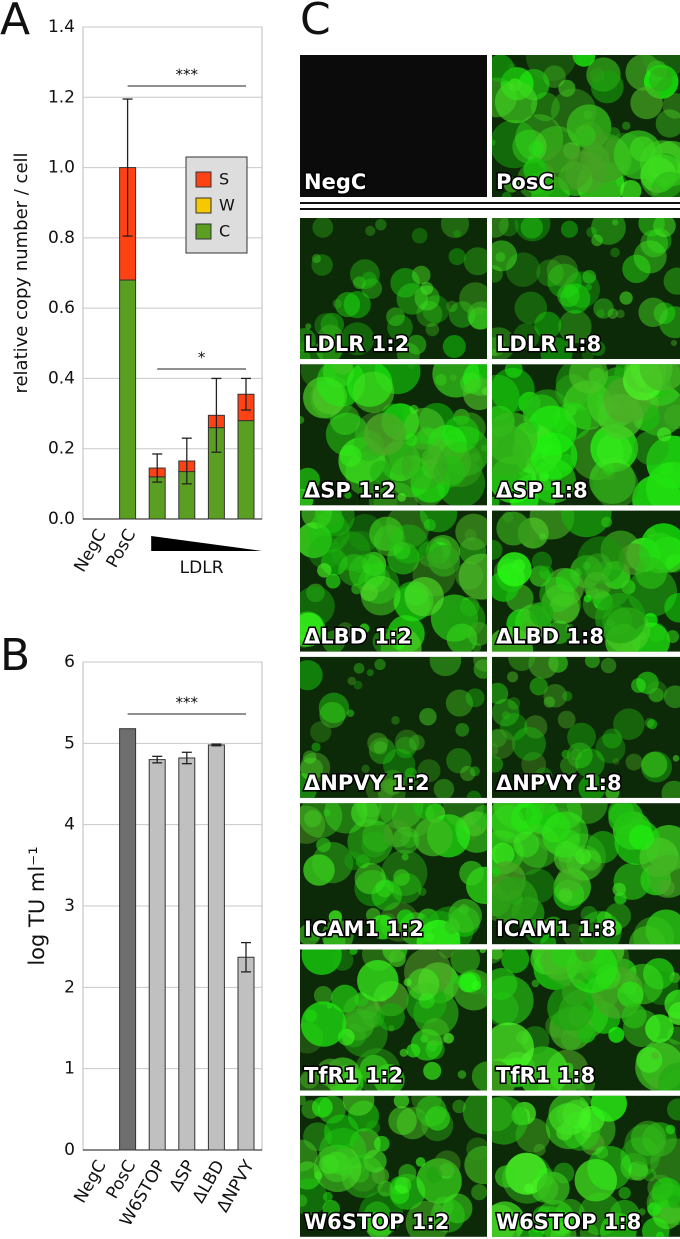  I want to click on y-tick-label: 2, so click(69, 987).